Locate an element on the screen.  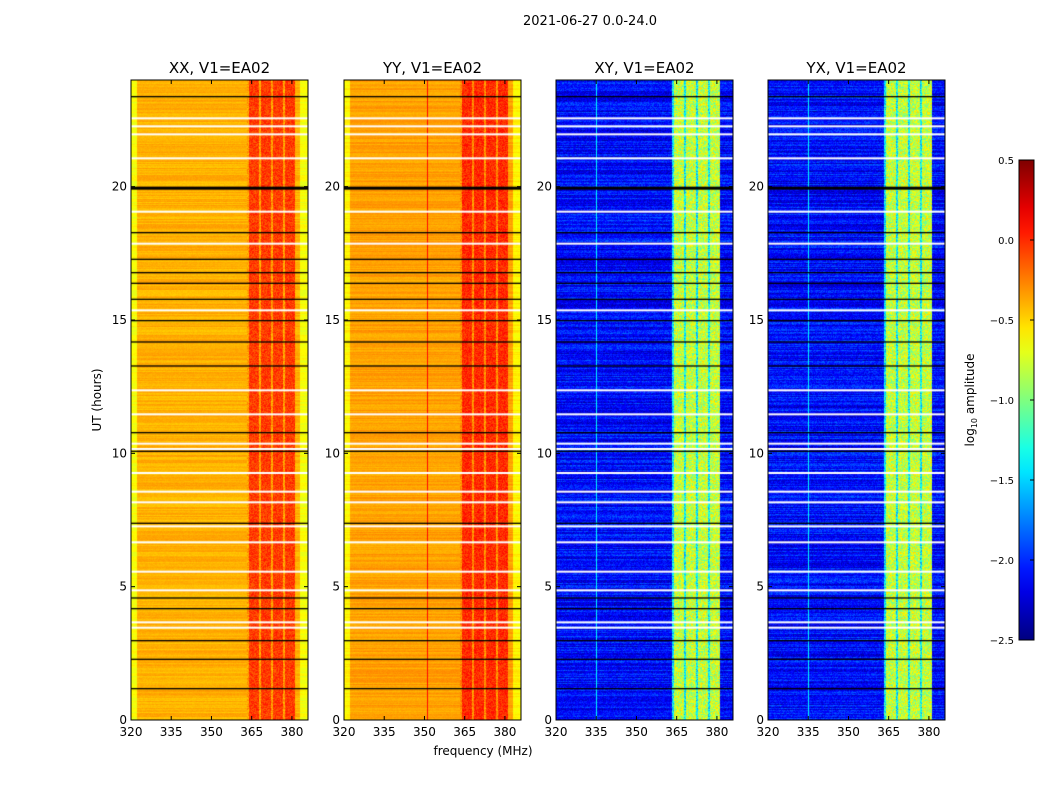
colorbar-tick-label: −2.5 is located at coordinates (1002, 641).